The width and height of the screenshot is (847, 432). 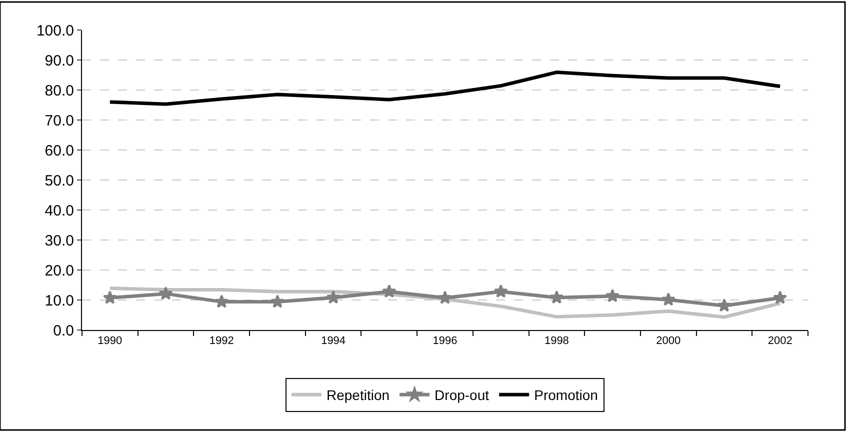 What do you see at coordinates (221, 341) in the screenshot?
I see `x-tick-label: 1992` at bounding box center [221, 341].